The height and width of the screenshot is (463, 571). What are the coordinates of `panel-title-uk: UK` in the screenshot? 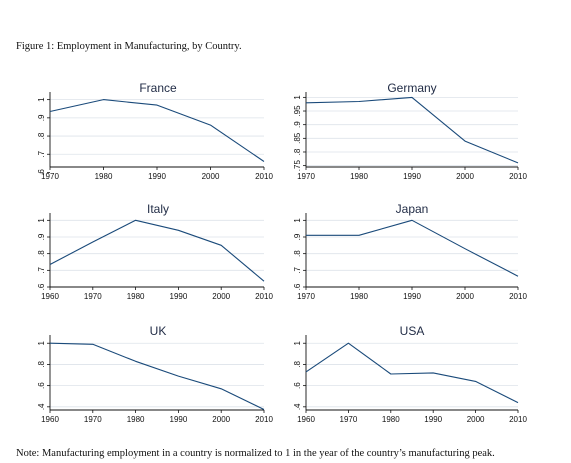 It's located at (158, 331).